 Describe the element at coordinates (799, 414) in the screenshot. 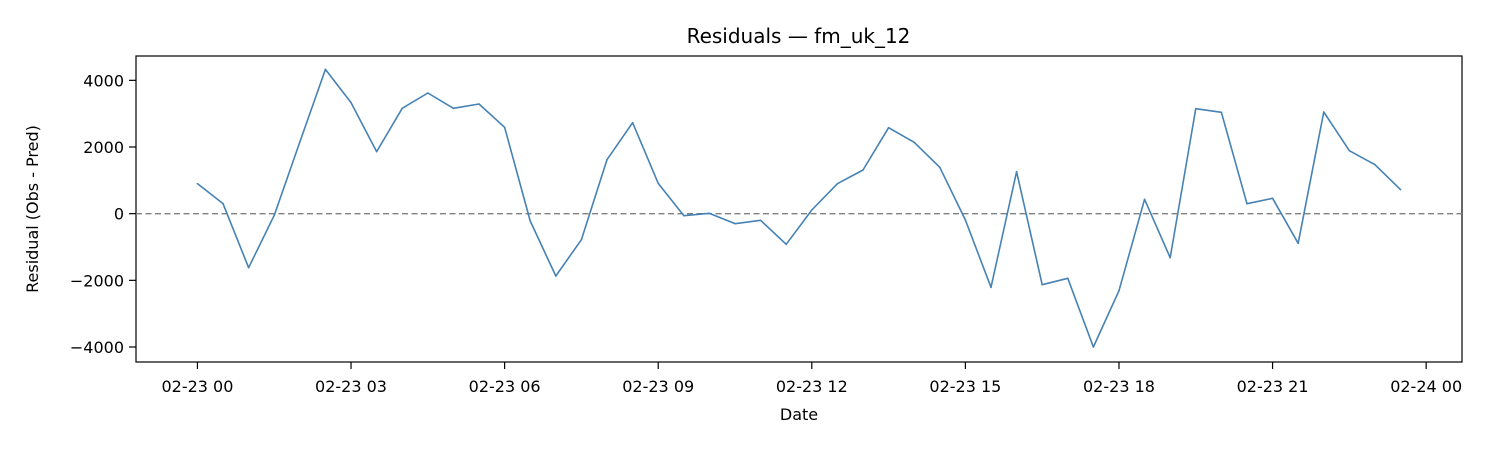

I see `x-axis-label: Date` at that location.